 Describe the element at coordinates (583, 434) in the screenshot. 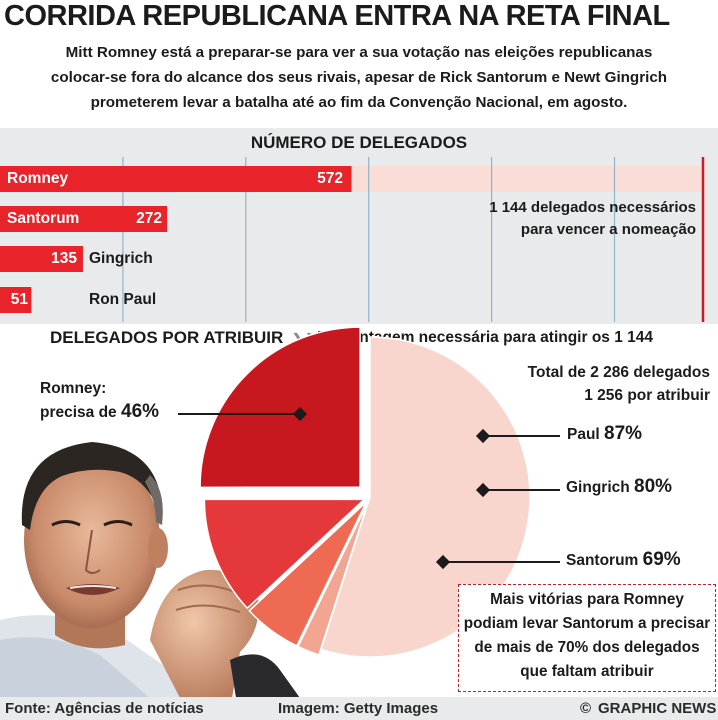

I see `paul-label-name: Paul` at that location.